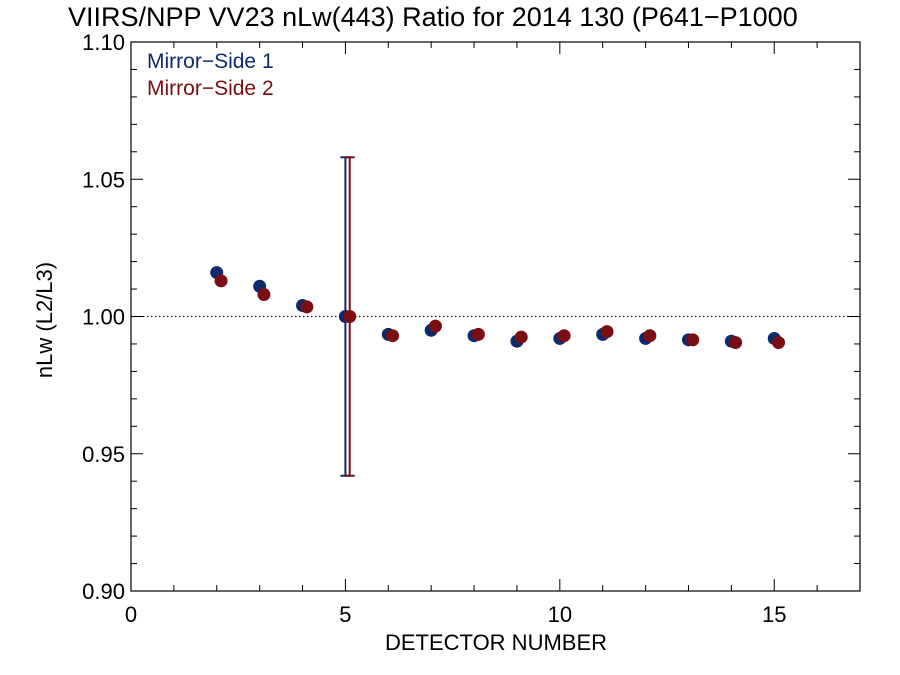 This screenshot has height=675, width=900. Describe the element at coordinates (103, 591) in the screenshot. I see `y-tick-label: 0.90` at that location.